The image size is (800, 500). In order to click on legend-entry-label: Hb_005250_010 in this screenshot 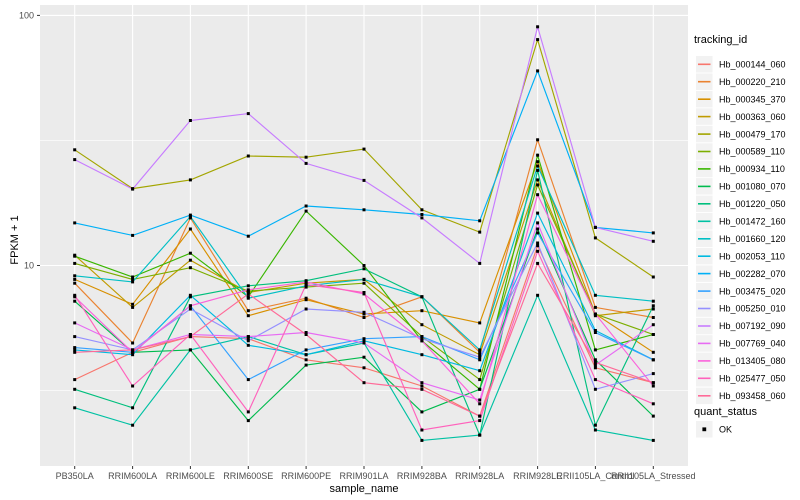, I will do `click(752, 309)`.